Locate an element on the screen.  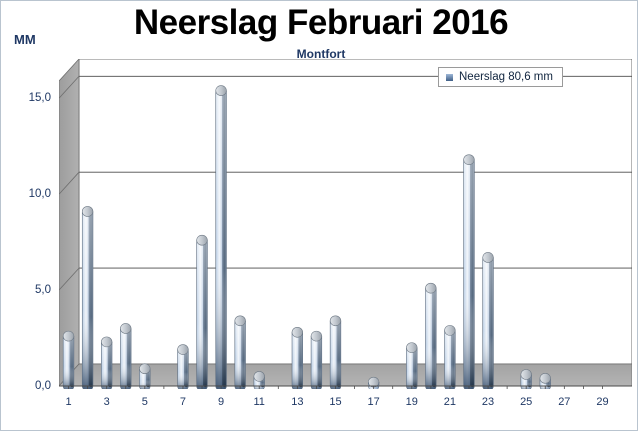
series-color-swatch is located at coordinates (449, 77).